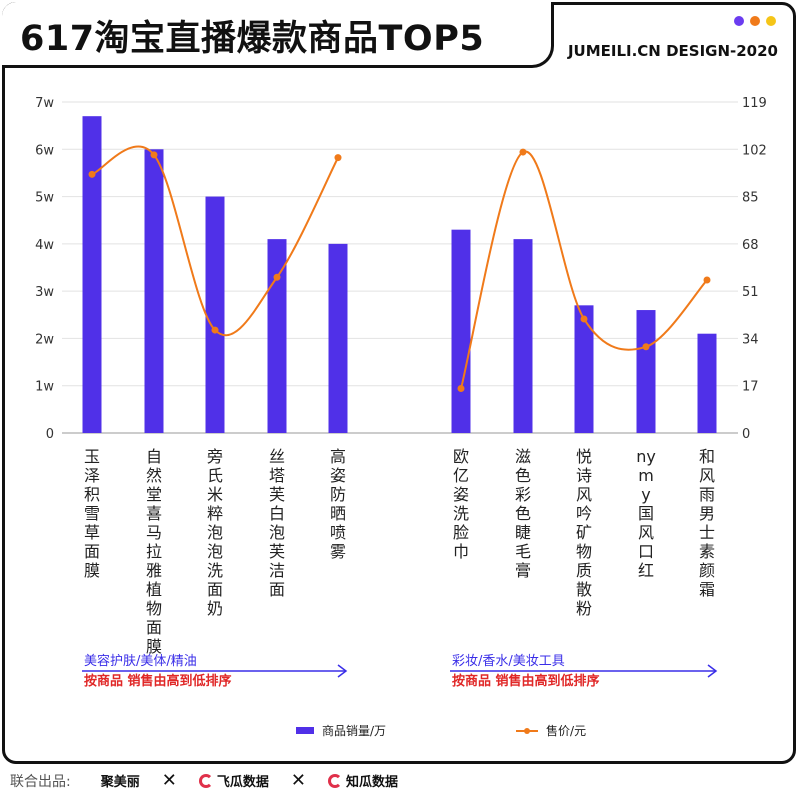 This screenshot has height=796, width=800. What do you see at coordinates (754, 103) in the screenshot?
I see `y-right-tick-label: 119` at bounding box center [754, 103].